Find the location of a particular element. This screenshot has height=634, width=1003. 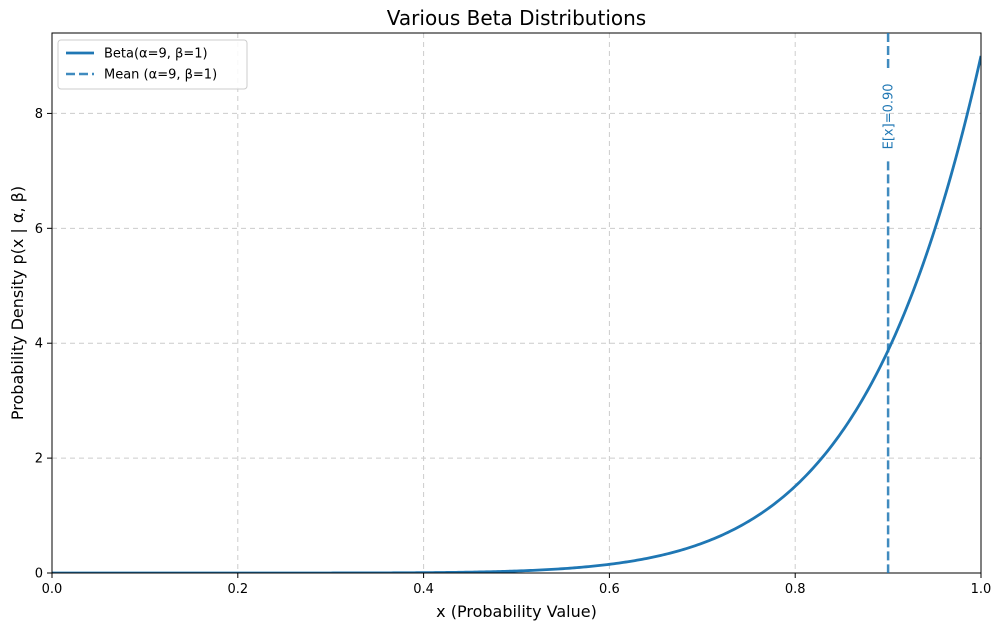

x-axis-label: x (Probability Value) is located at coordinates (516, 611).